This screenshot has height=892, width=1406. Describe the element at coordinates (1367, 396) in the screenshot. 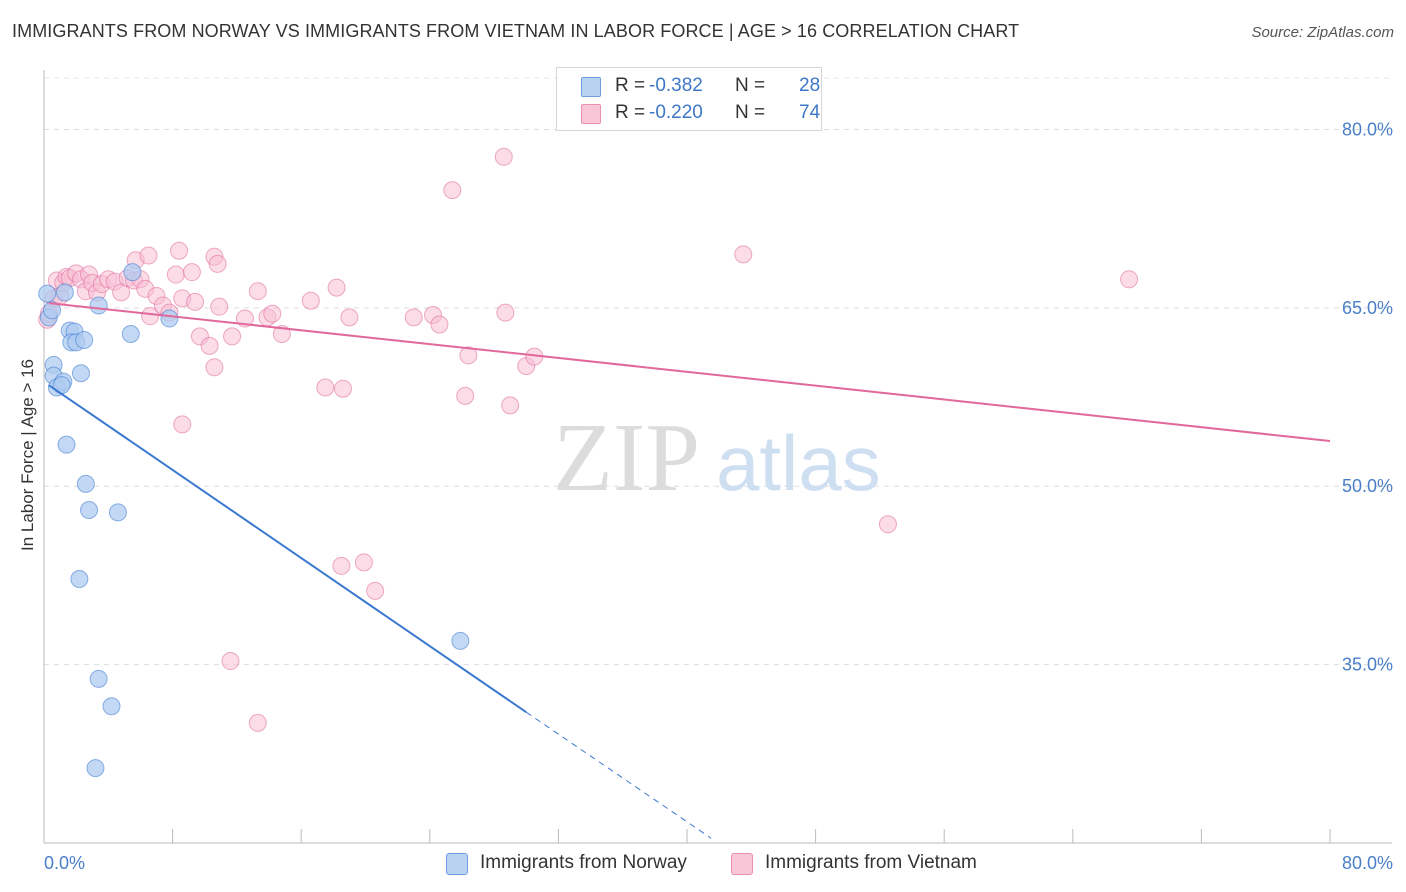

I see `y-tick-labels: 35.0% 50.0% 65.0% 80.0%` at that location.